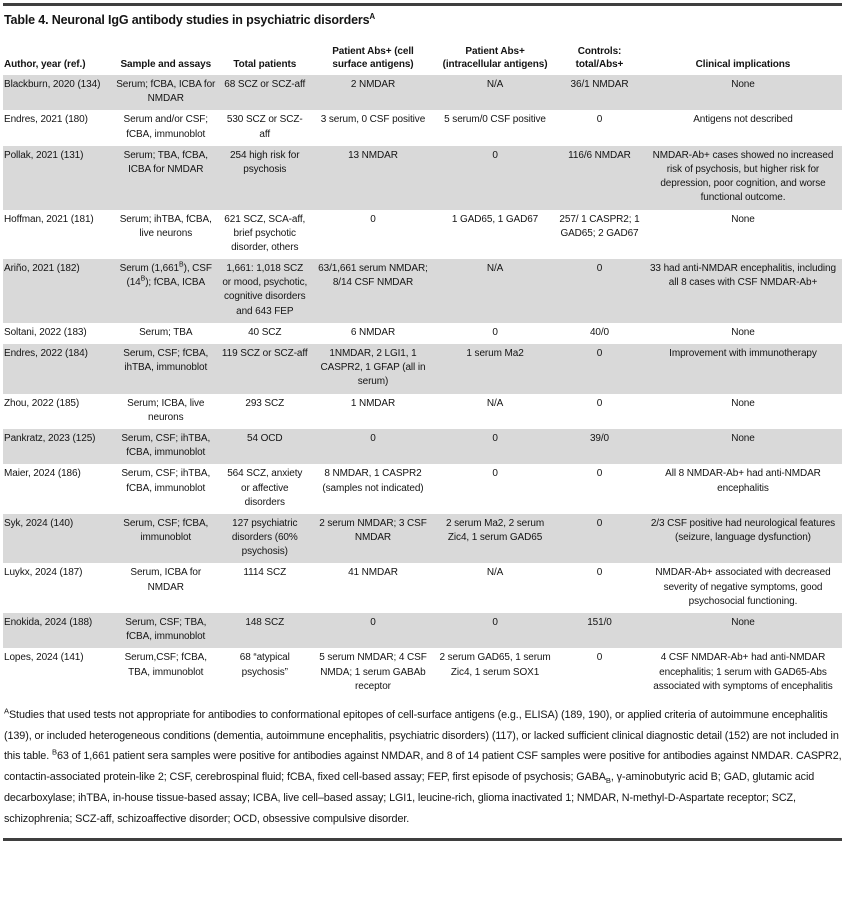 Image resolution: width=845 pixels, height=900 pixels. Describe the element at coordinates (45, 64) in the screenshot. I see `column-header-author: Author, year (ref.)` at that location.